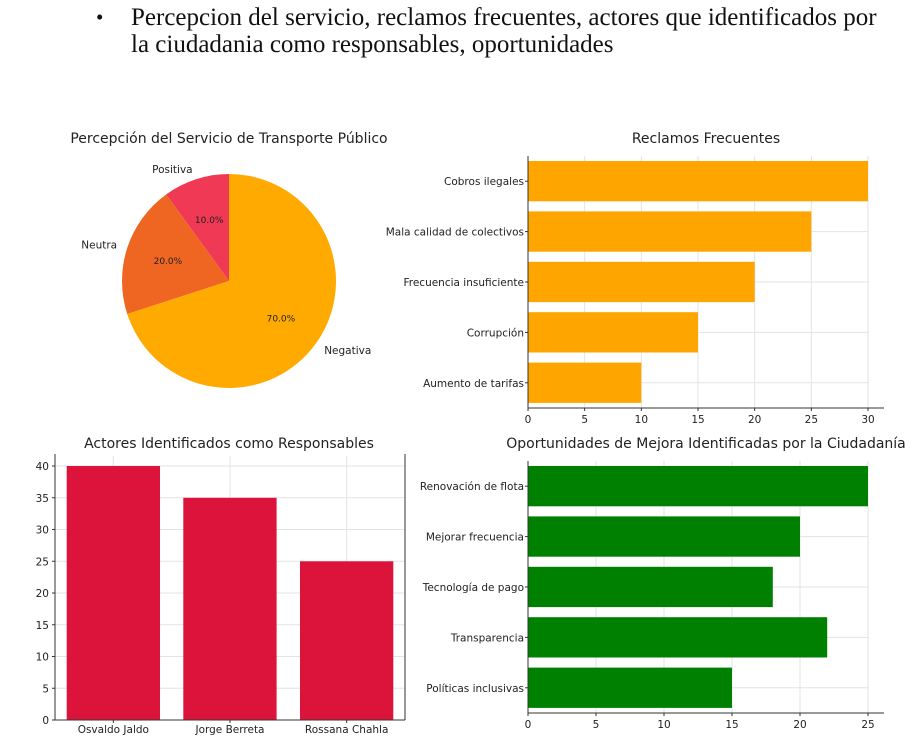 This screenshot has height=739, width=912. What do you see at coordinates (281, 320) in the screenshot?
I see `pie-pct-negativa: 70.0%` at bounding box center [281, 320].